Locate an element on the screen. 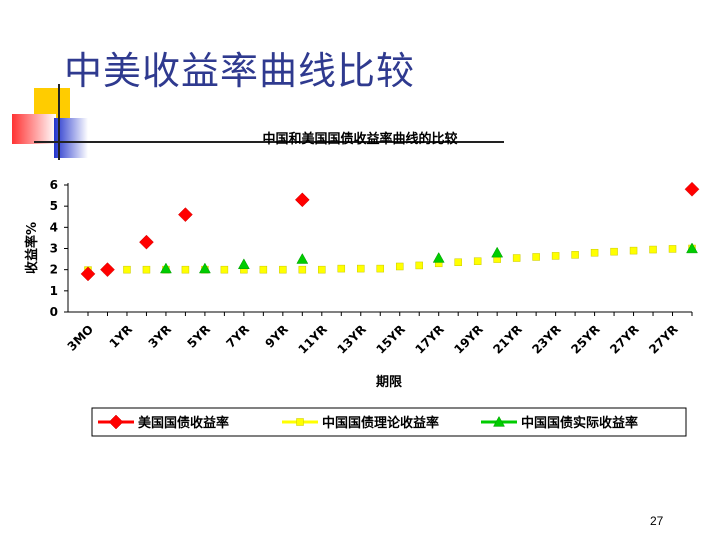 The height and width of the screenshot is (540, 720). x-tick-label: 7YR is located at coordinates (238, 336).